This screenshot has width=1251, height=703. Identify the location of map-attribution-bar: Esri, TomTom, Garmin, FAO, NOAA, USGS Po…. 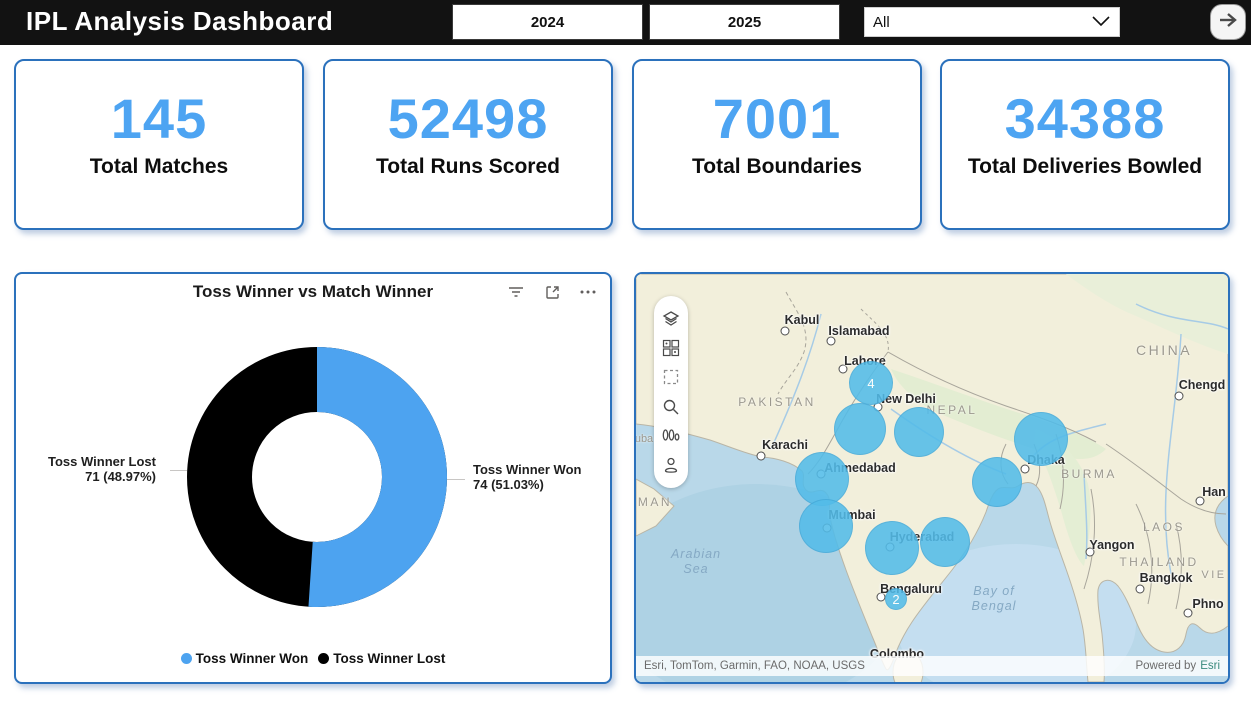
(932, 666).